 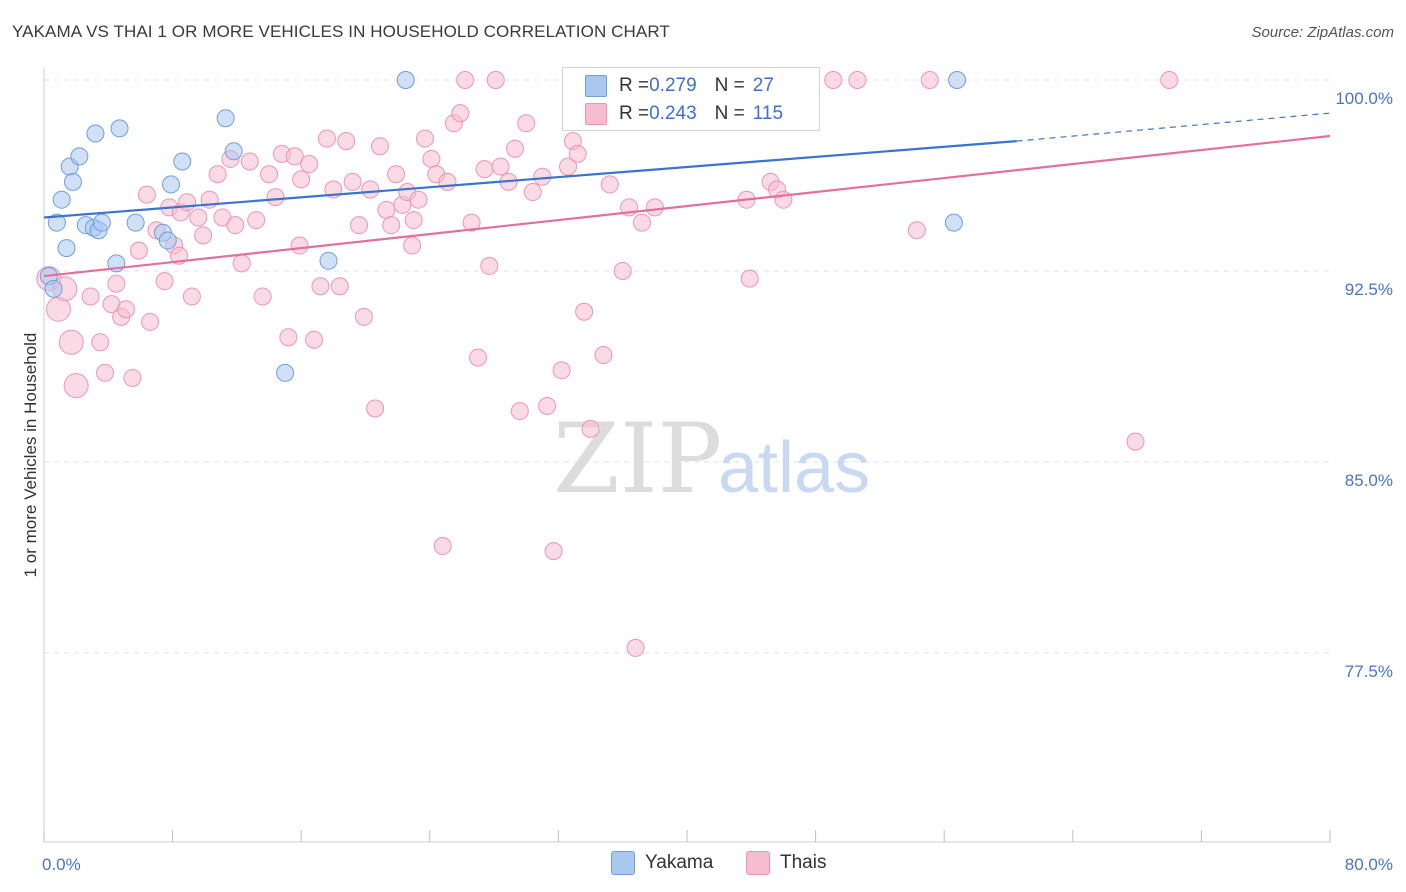 I want to click on yakama-legend-swatch, so click(x=623, y=863).